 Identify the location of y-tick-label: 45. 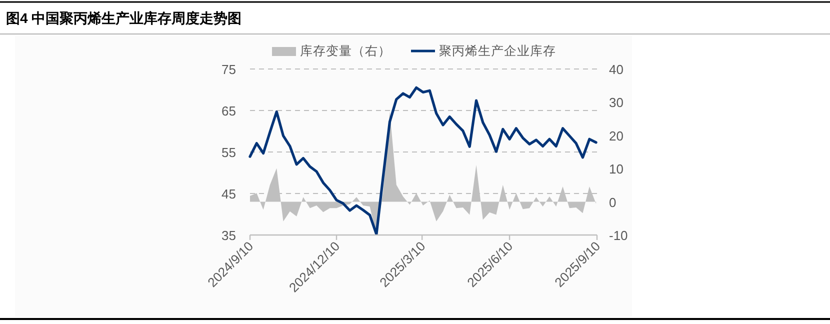
(229, 194).